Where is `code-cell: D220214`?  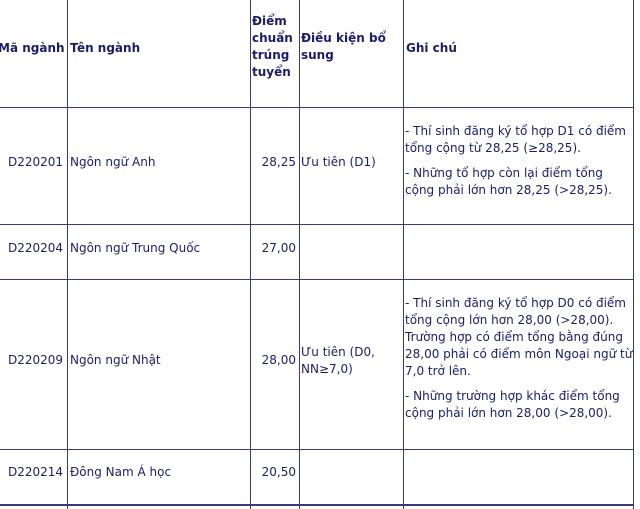
code-cell: D220214 is located at coordinates (36, 472).